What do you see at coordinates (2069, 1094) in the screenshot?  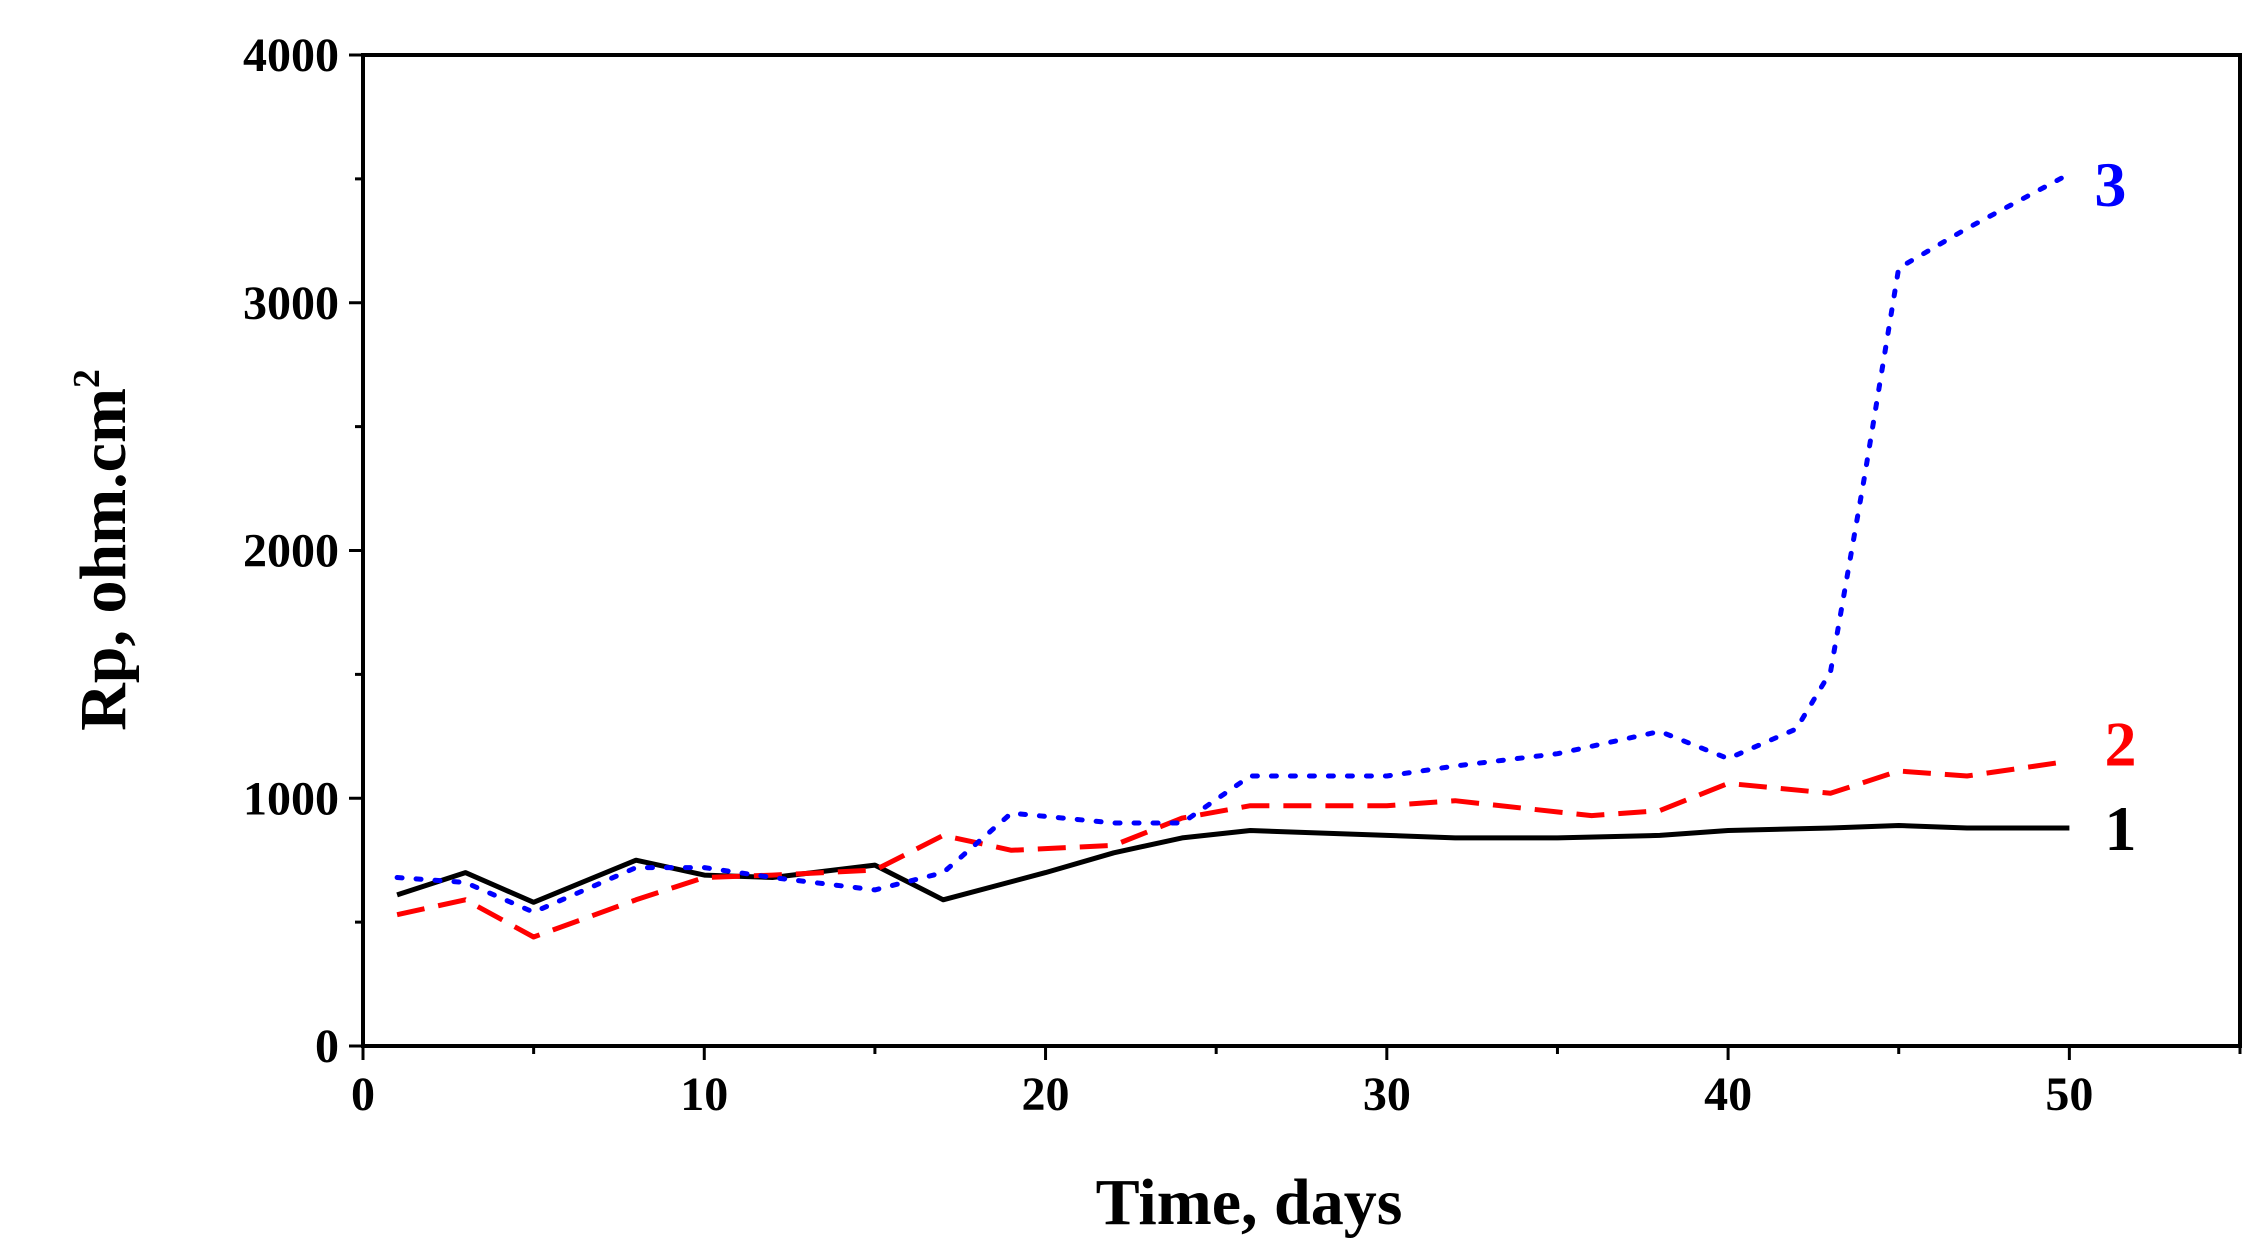 I see `x-tick-label: 50` at bounding box center [2069, 1094].